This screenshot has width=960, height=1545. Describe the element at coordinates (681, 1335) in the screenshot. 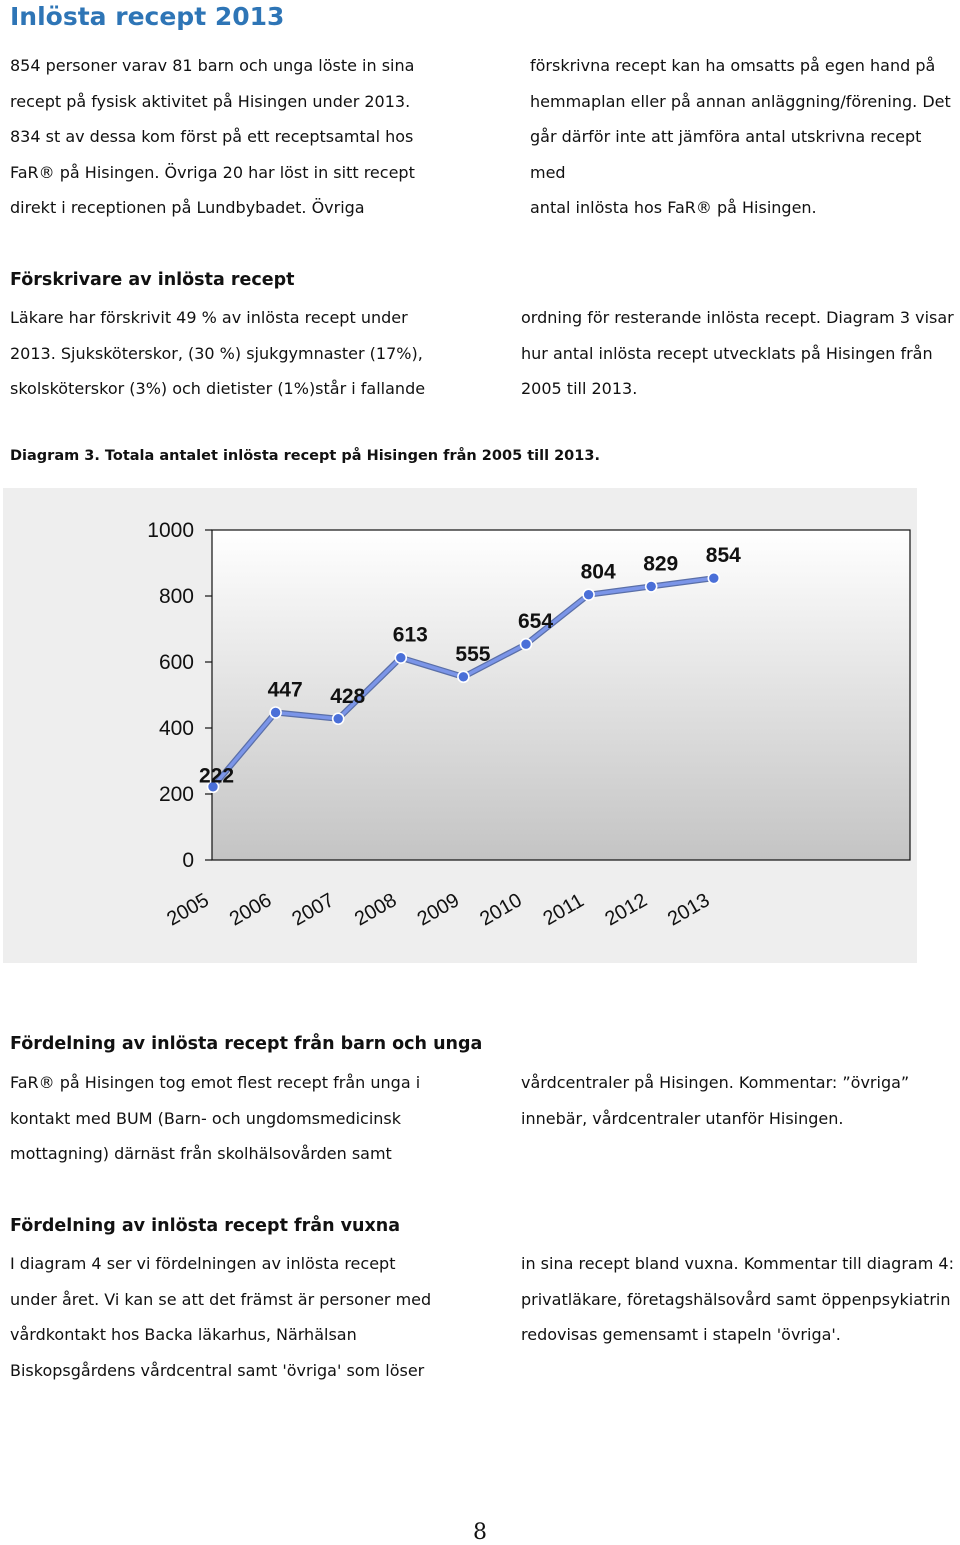

I see `text-line: redovisas gemensamt i stapeln 'övriga'.` at that location.